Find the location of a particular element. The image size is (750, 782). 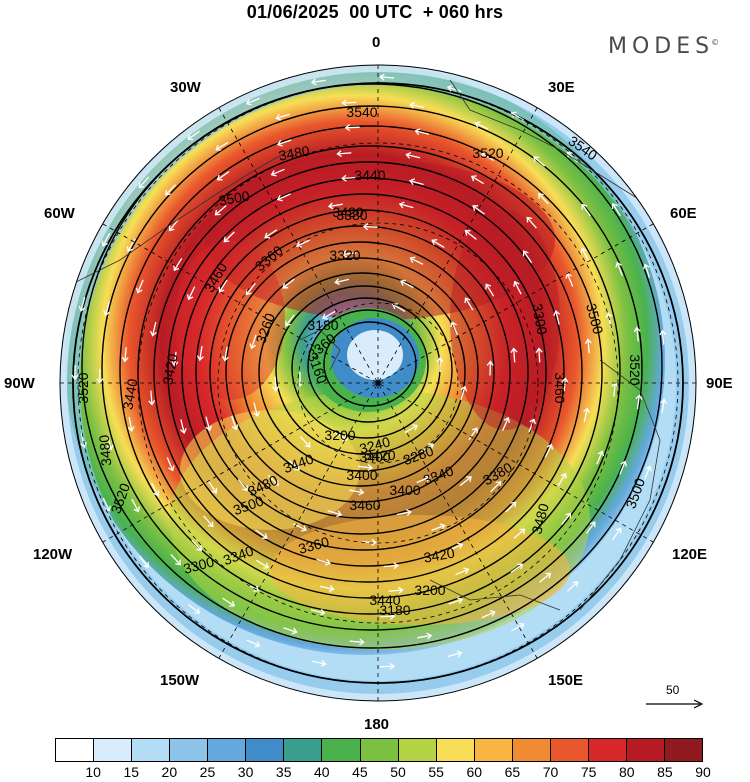

colorbar-tick-label: 15 is located at coordinates (131, 772).